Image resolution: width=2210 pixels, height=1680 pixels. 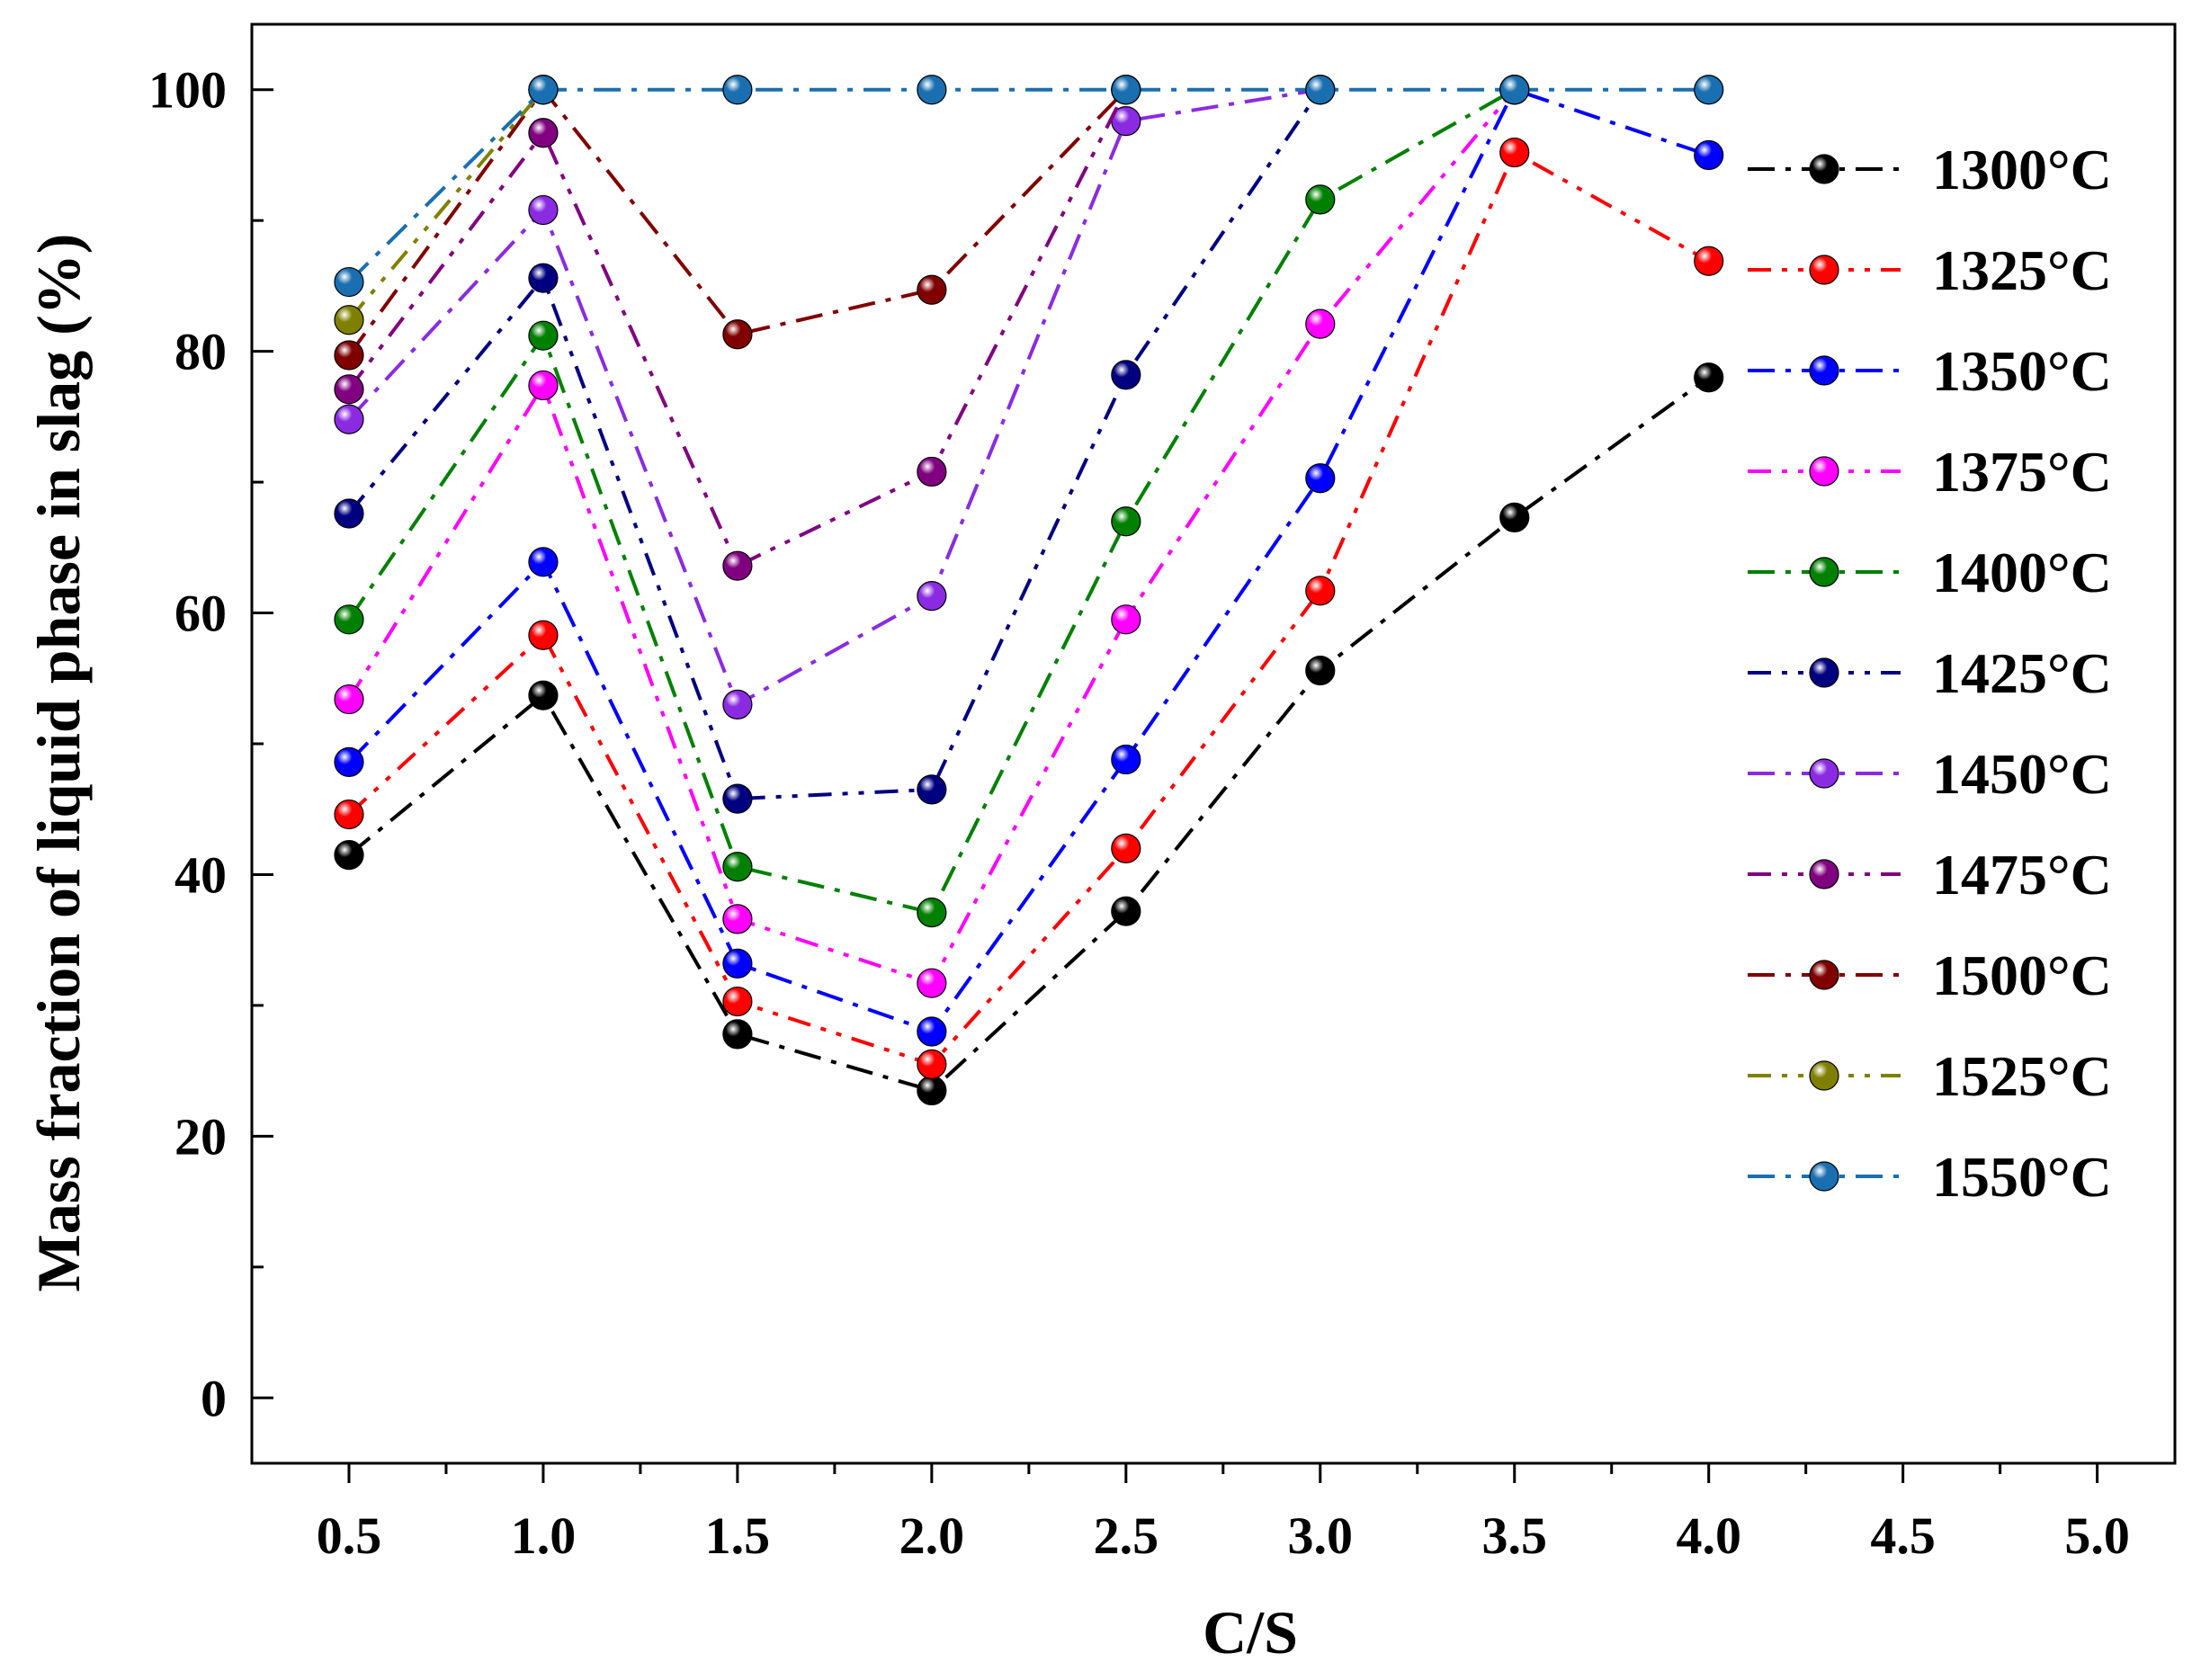 What do you see at coordinates (1930, 270) in the screenshot?
I see `legend-item: 1325°C` at bounding box center [1930, 270].